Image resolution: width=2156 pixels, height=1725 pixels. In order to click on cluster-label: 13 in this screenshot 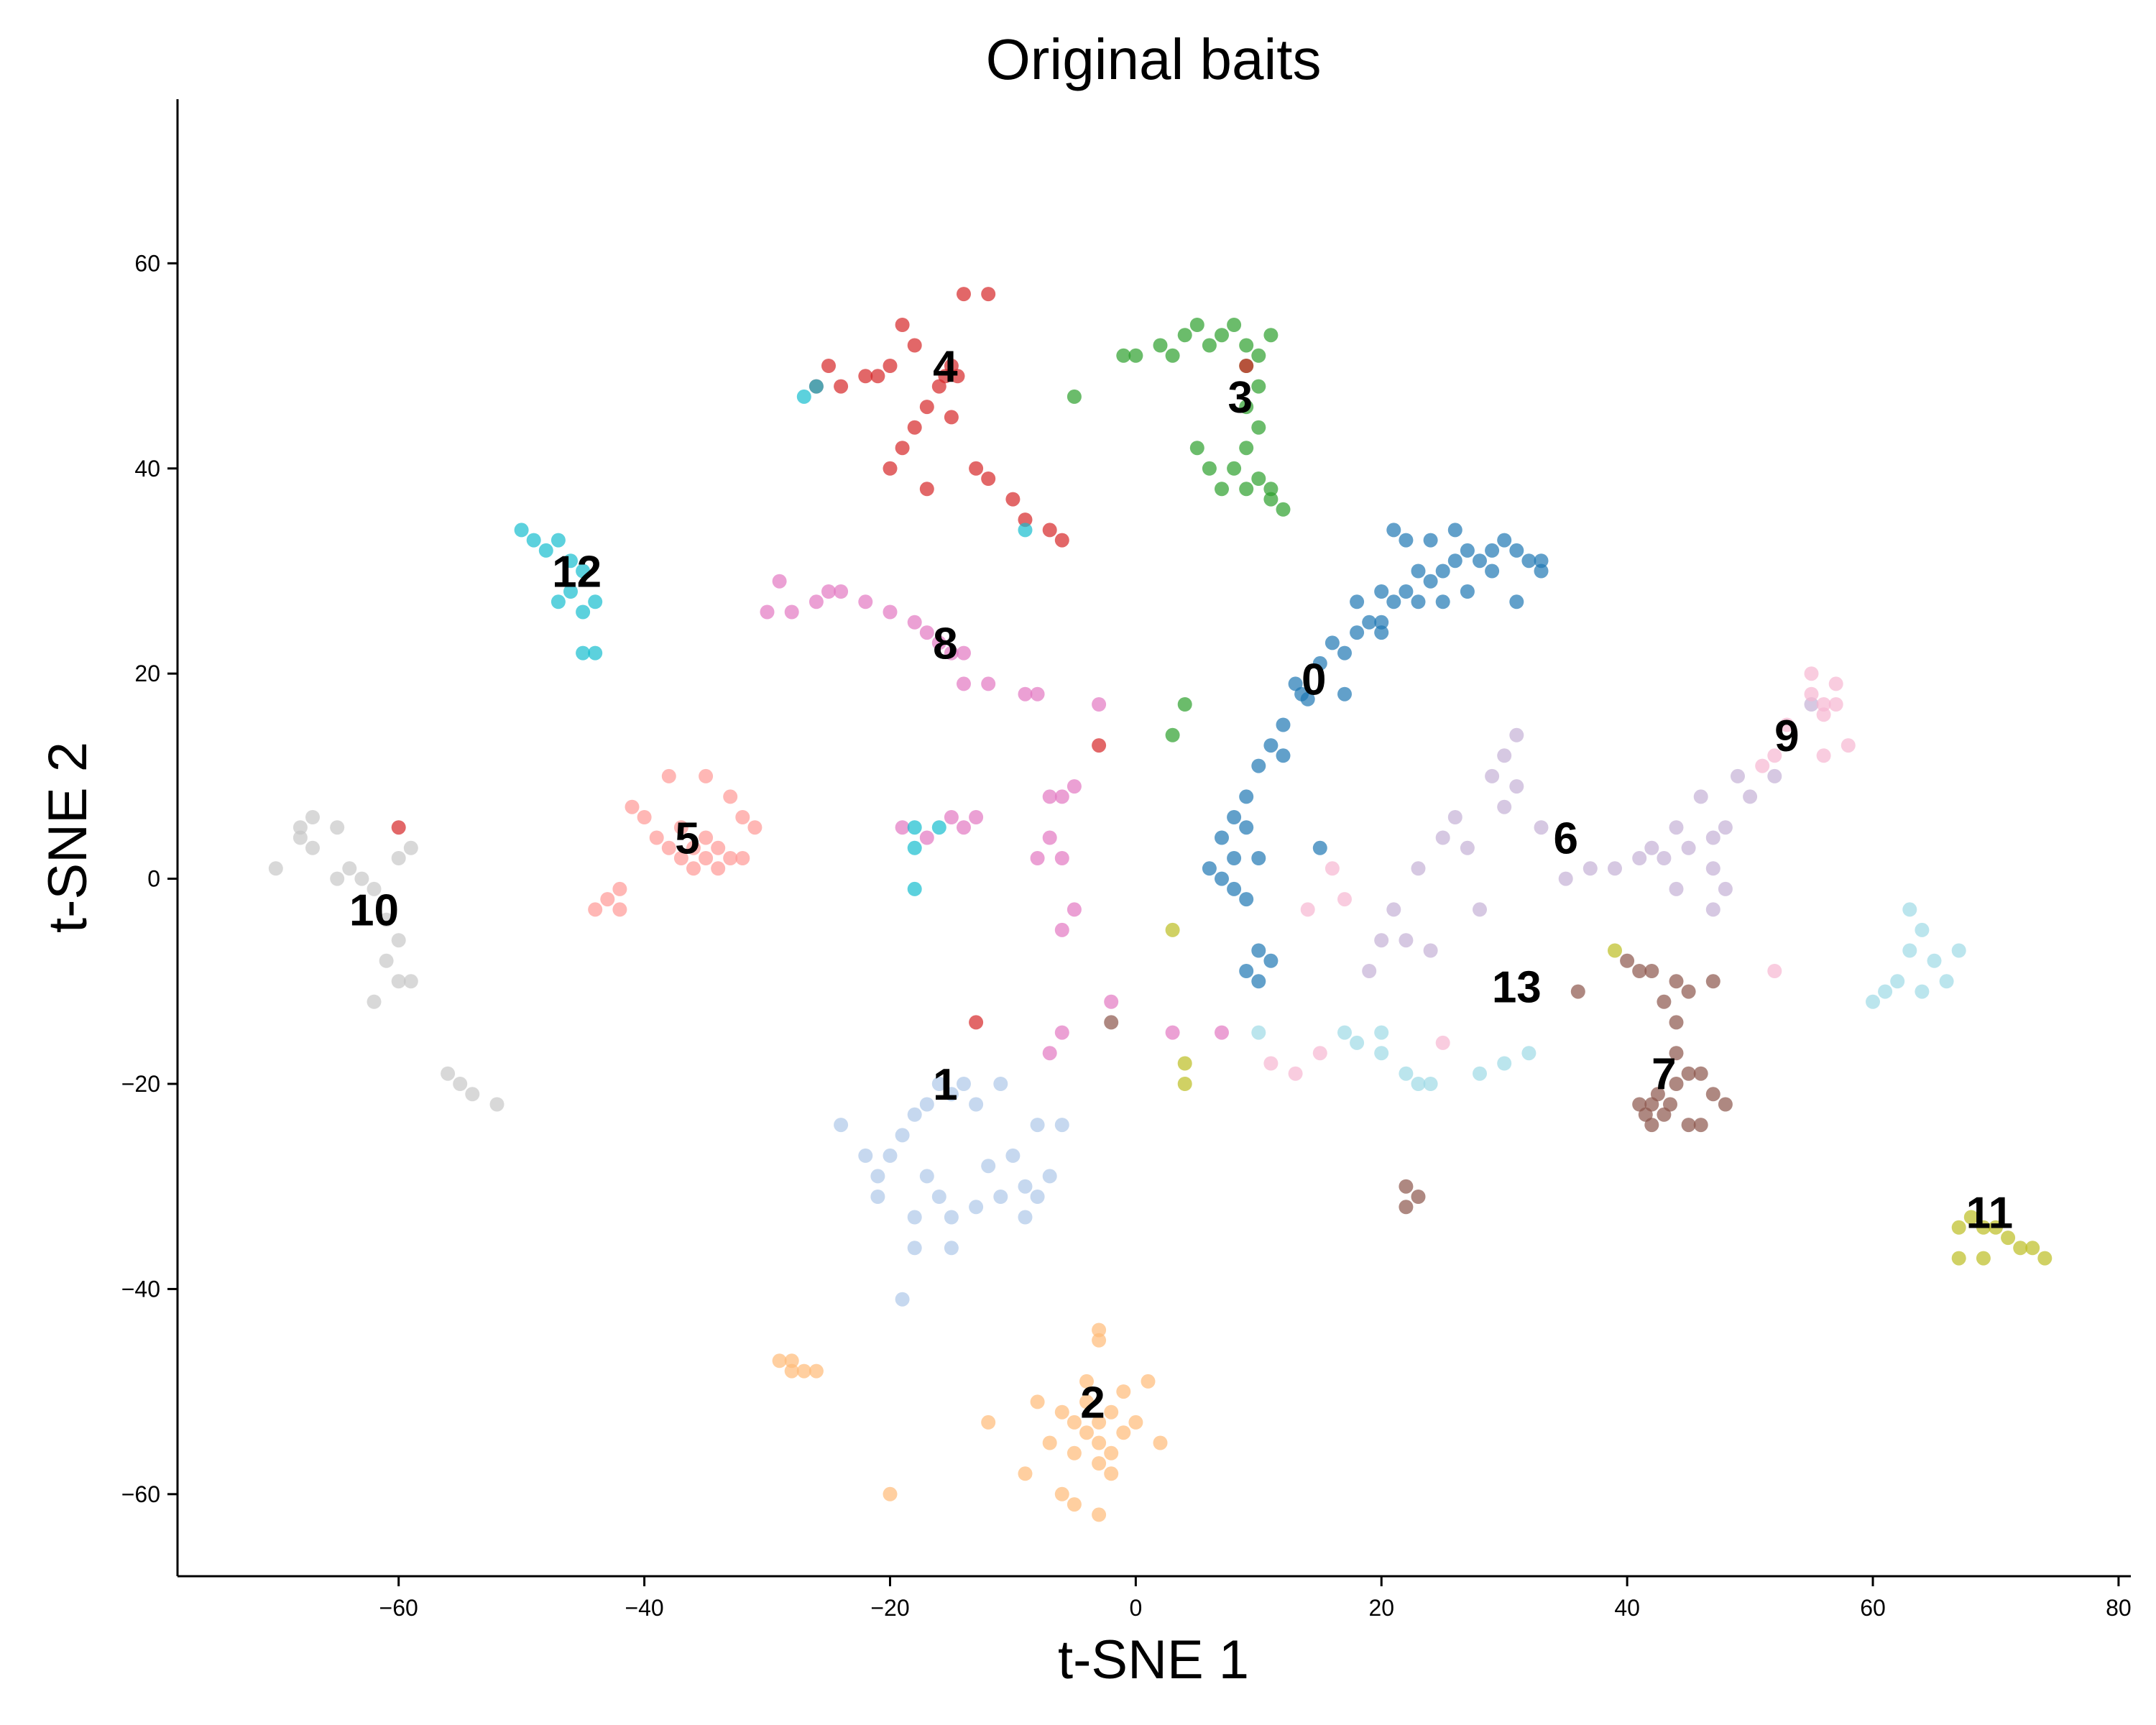, I will do `click(1517, 987)`.